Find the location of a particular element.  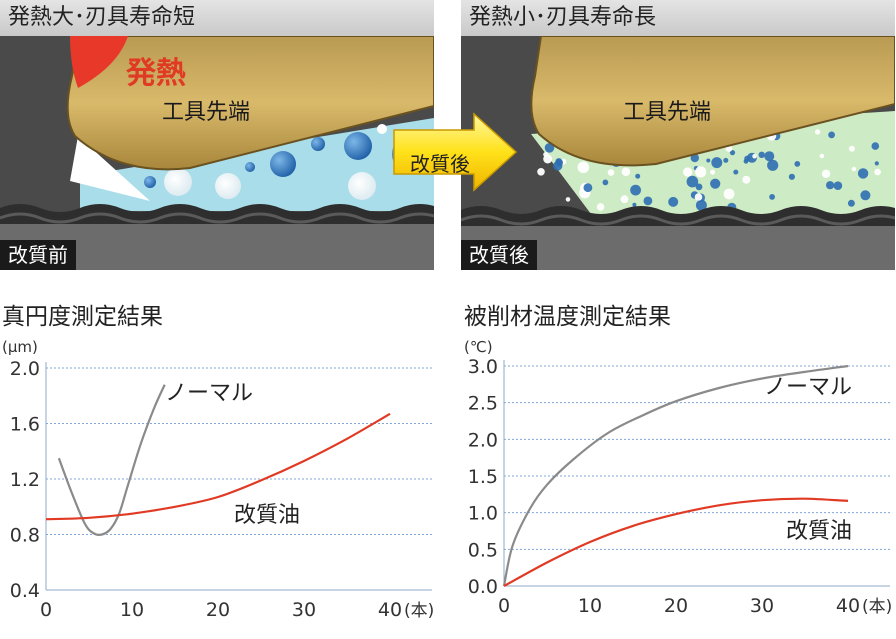

heat-spot is located at coordinates (99, 62).